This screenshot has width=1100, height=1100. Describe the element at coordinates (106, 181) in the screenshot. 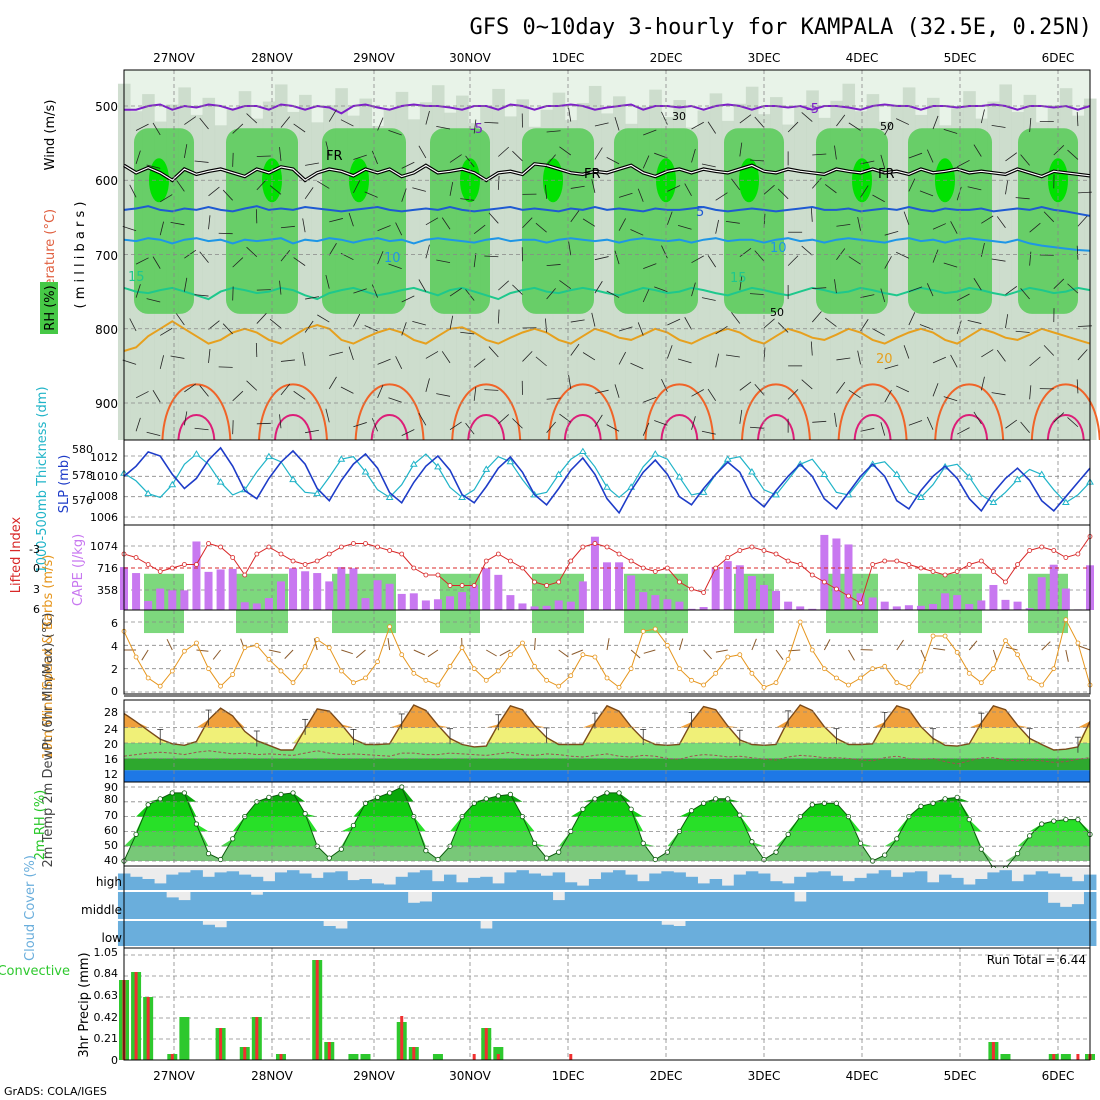

I see `pressure-tick: 600` at that location.